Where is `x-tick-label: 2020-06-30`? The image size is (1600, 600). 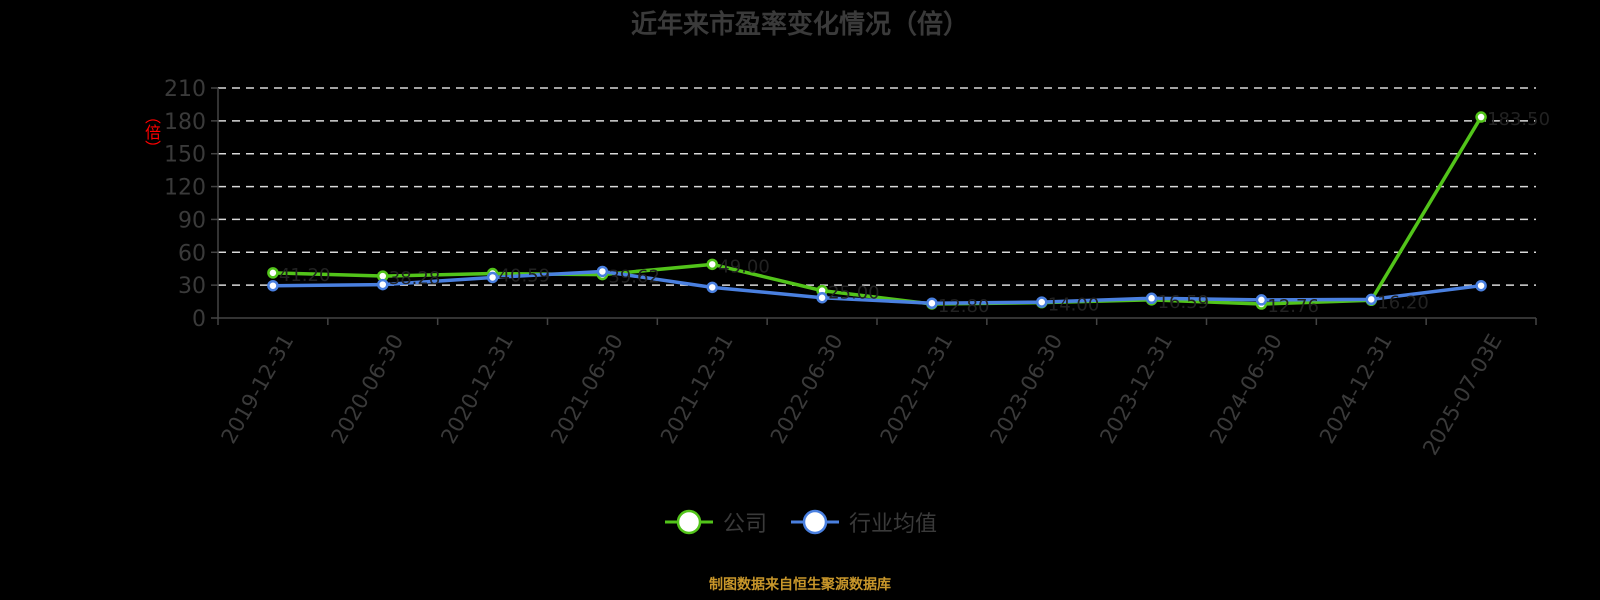 x-tick-label: 2020-06-30 is located at coordinates (367, 389).